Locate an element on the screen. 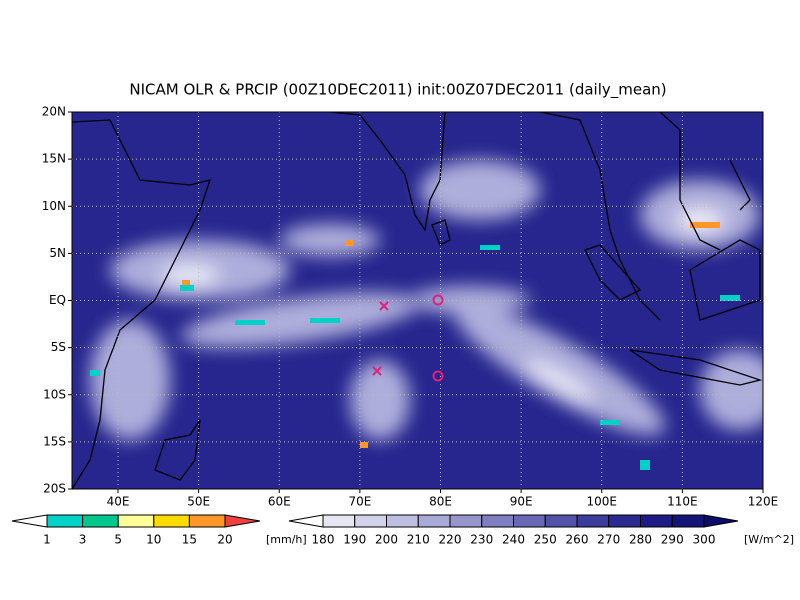  lat-label: 10N is located at coordinates (54, 206).